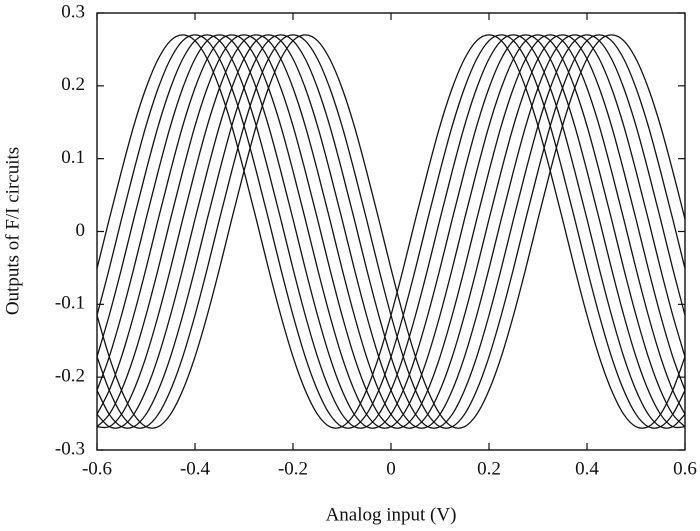  Describe the element at coordinates (73, 11) in the screenshot. I see `y-tick-label: 0.3` at that location.